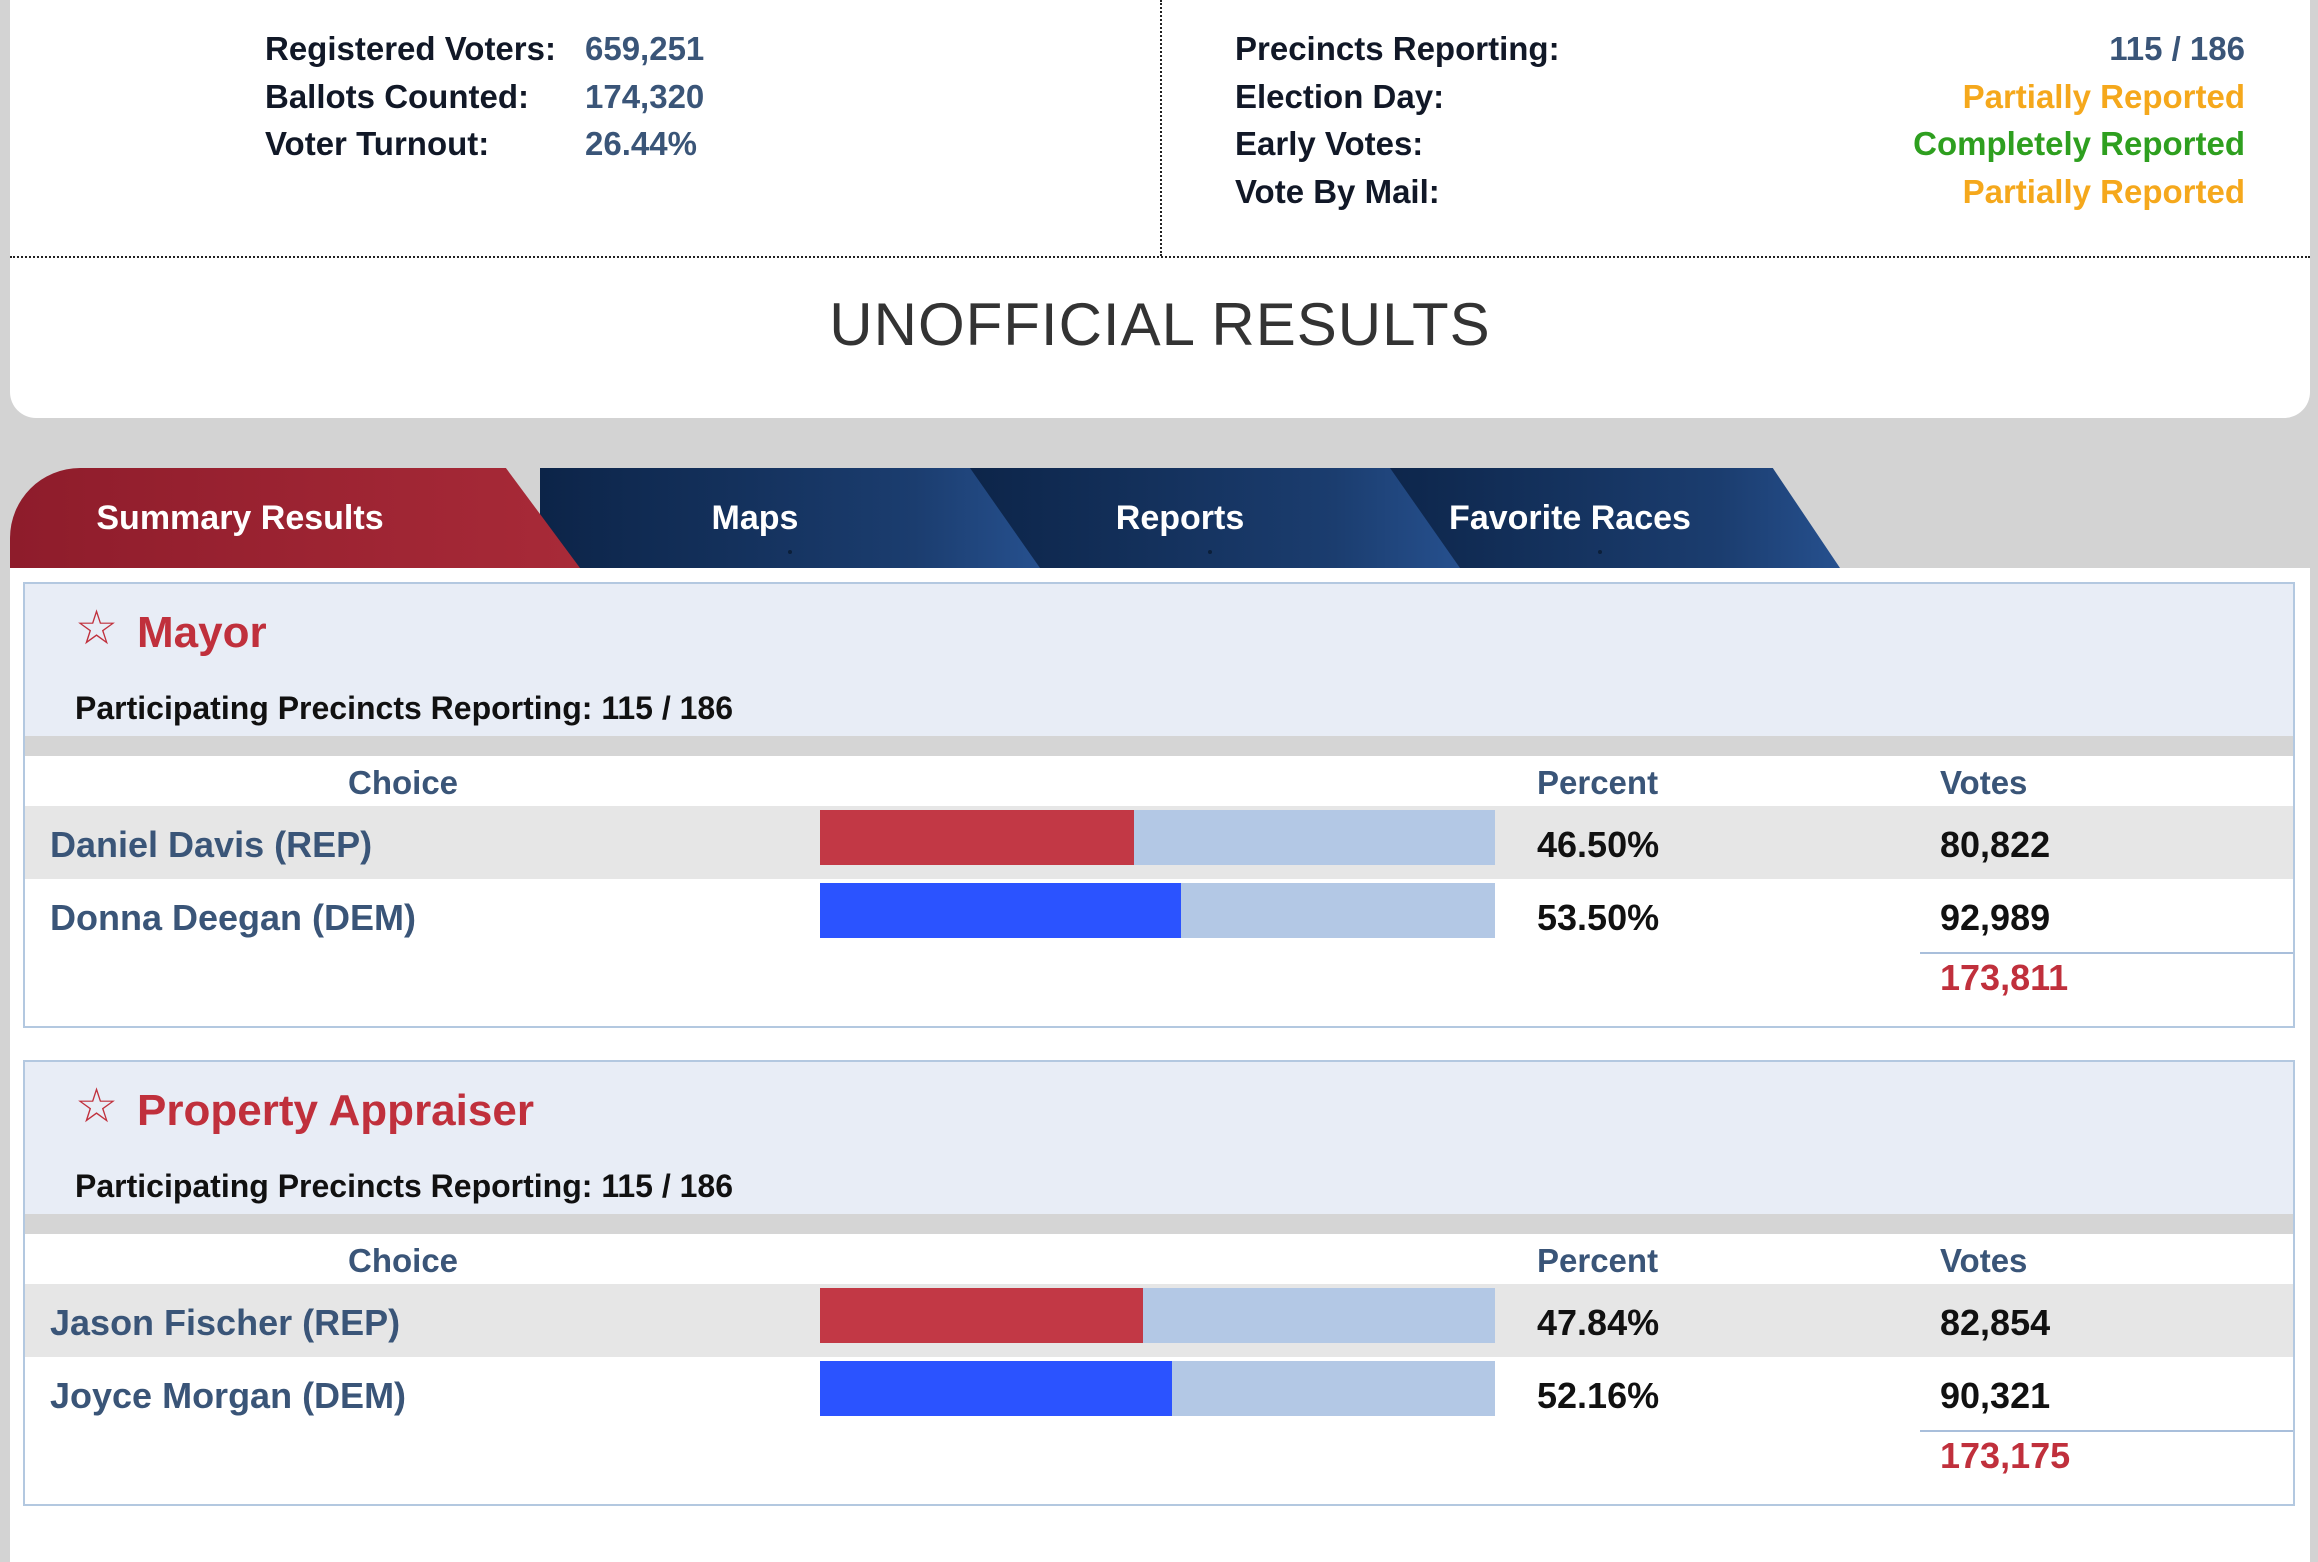 This screenshot has height=1562, width=2318. Describe the element at coordinates (1598, 1322) in the screenshot. I see `candidate-percent: 47.84%` at that location.